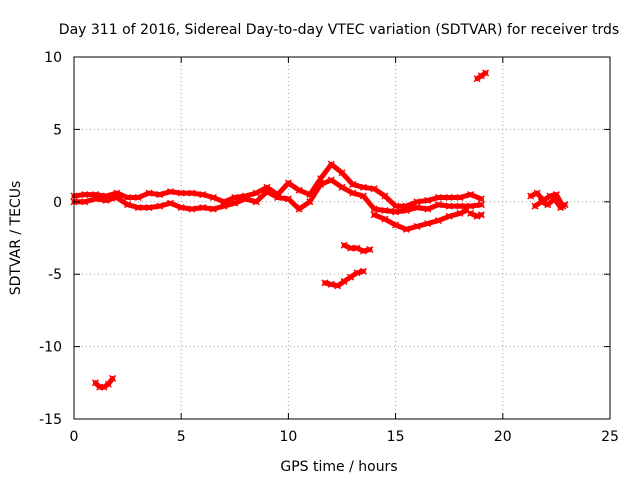  Describe the element at coordinates (53, 58) in the screenshot. I see `y-tick-label: 10` at that location.